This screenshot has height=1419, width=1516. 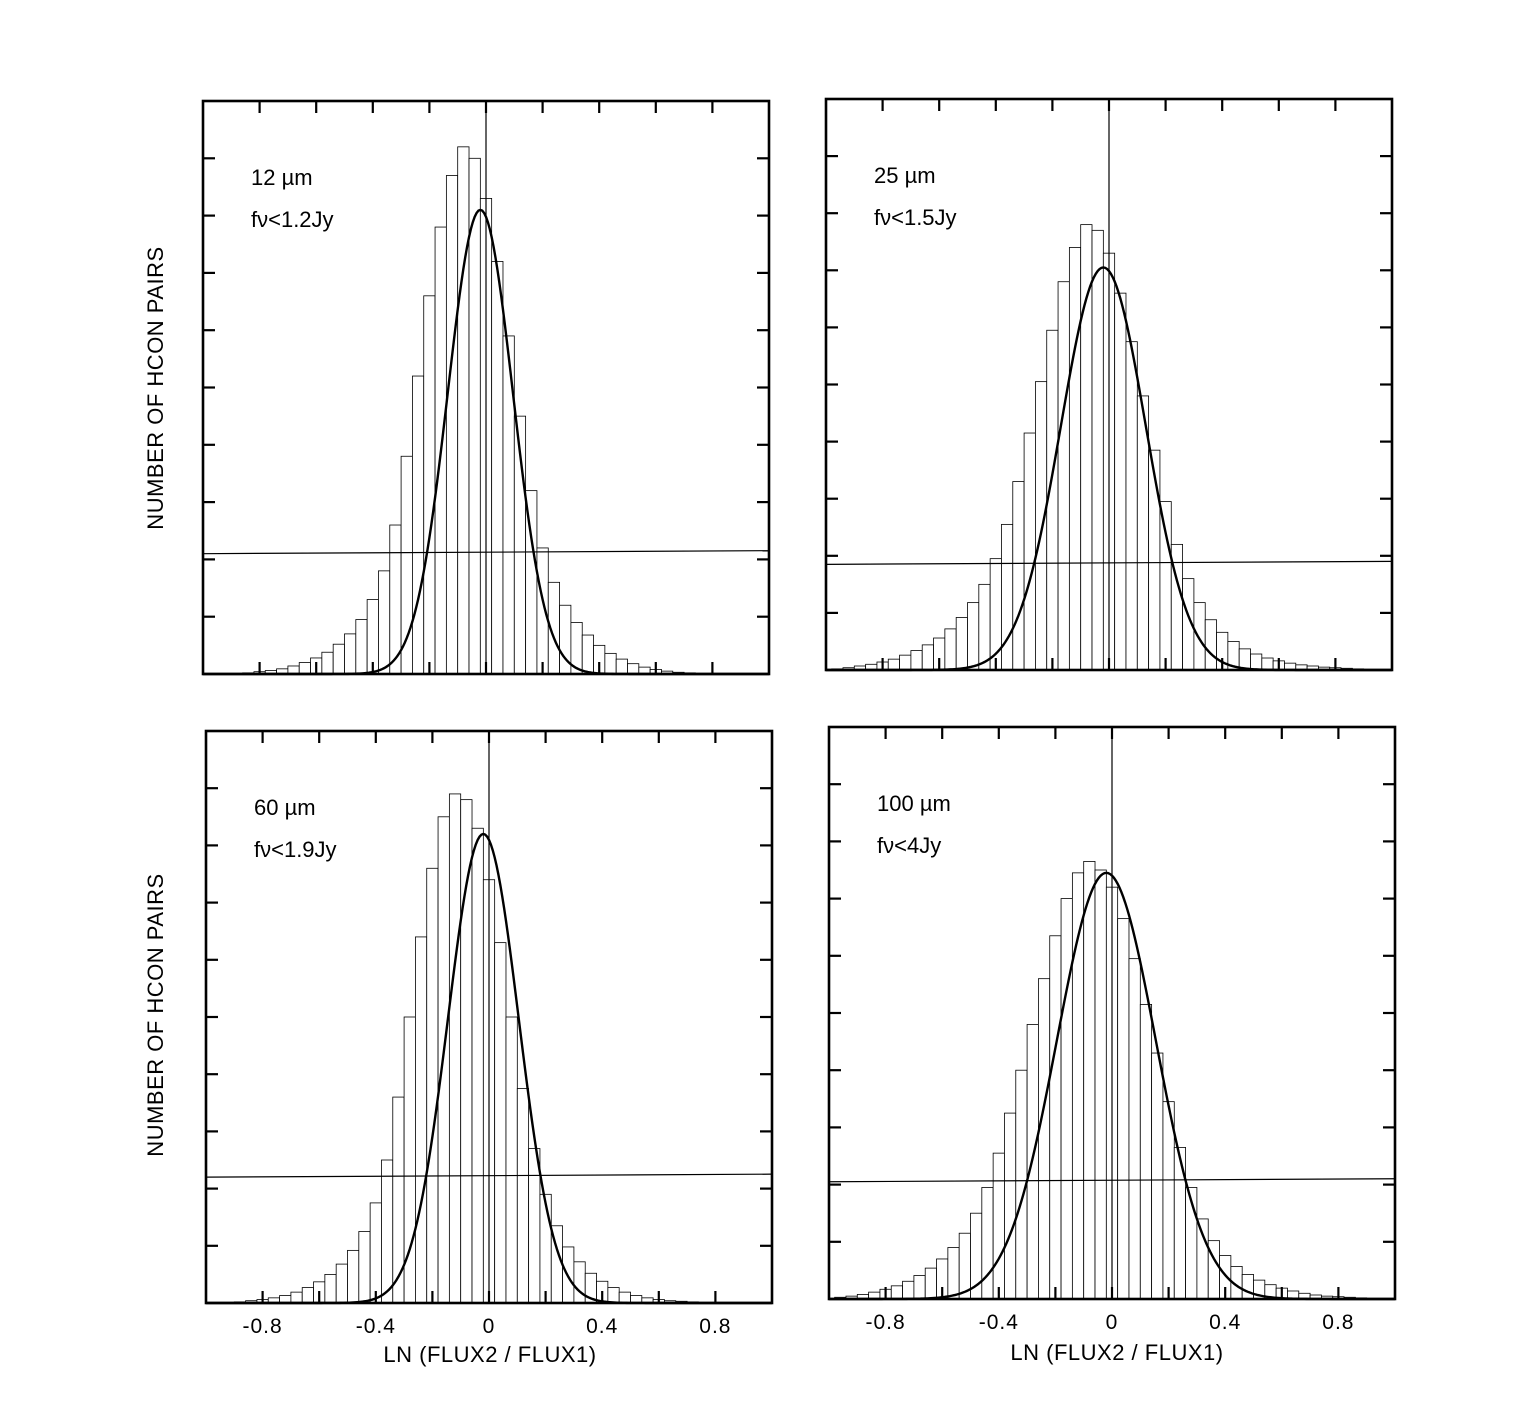 I want to click on band-label-60um: 60 µm, so click(x=285, y=807).